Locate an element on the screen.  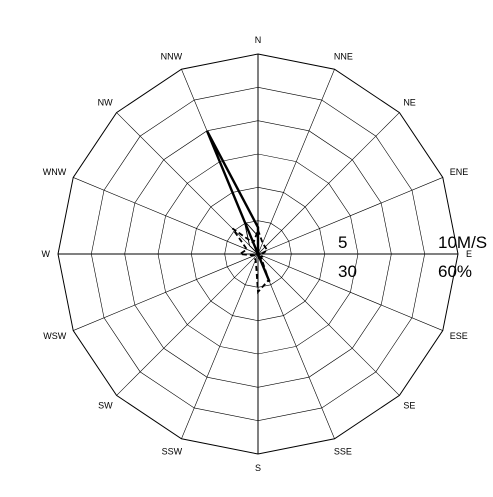
chart-series is located at coordinates (238, 212).